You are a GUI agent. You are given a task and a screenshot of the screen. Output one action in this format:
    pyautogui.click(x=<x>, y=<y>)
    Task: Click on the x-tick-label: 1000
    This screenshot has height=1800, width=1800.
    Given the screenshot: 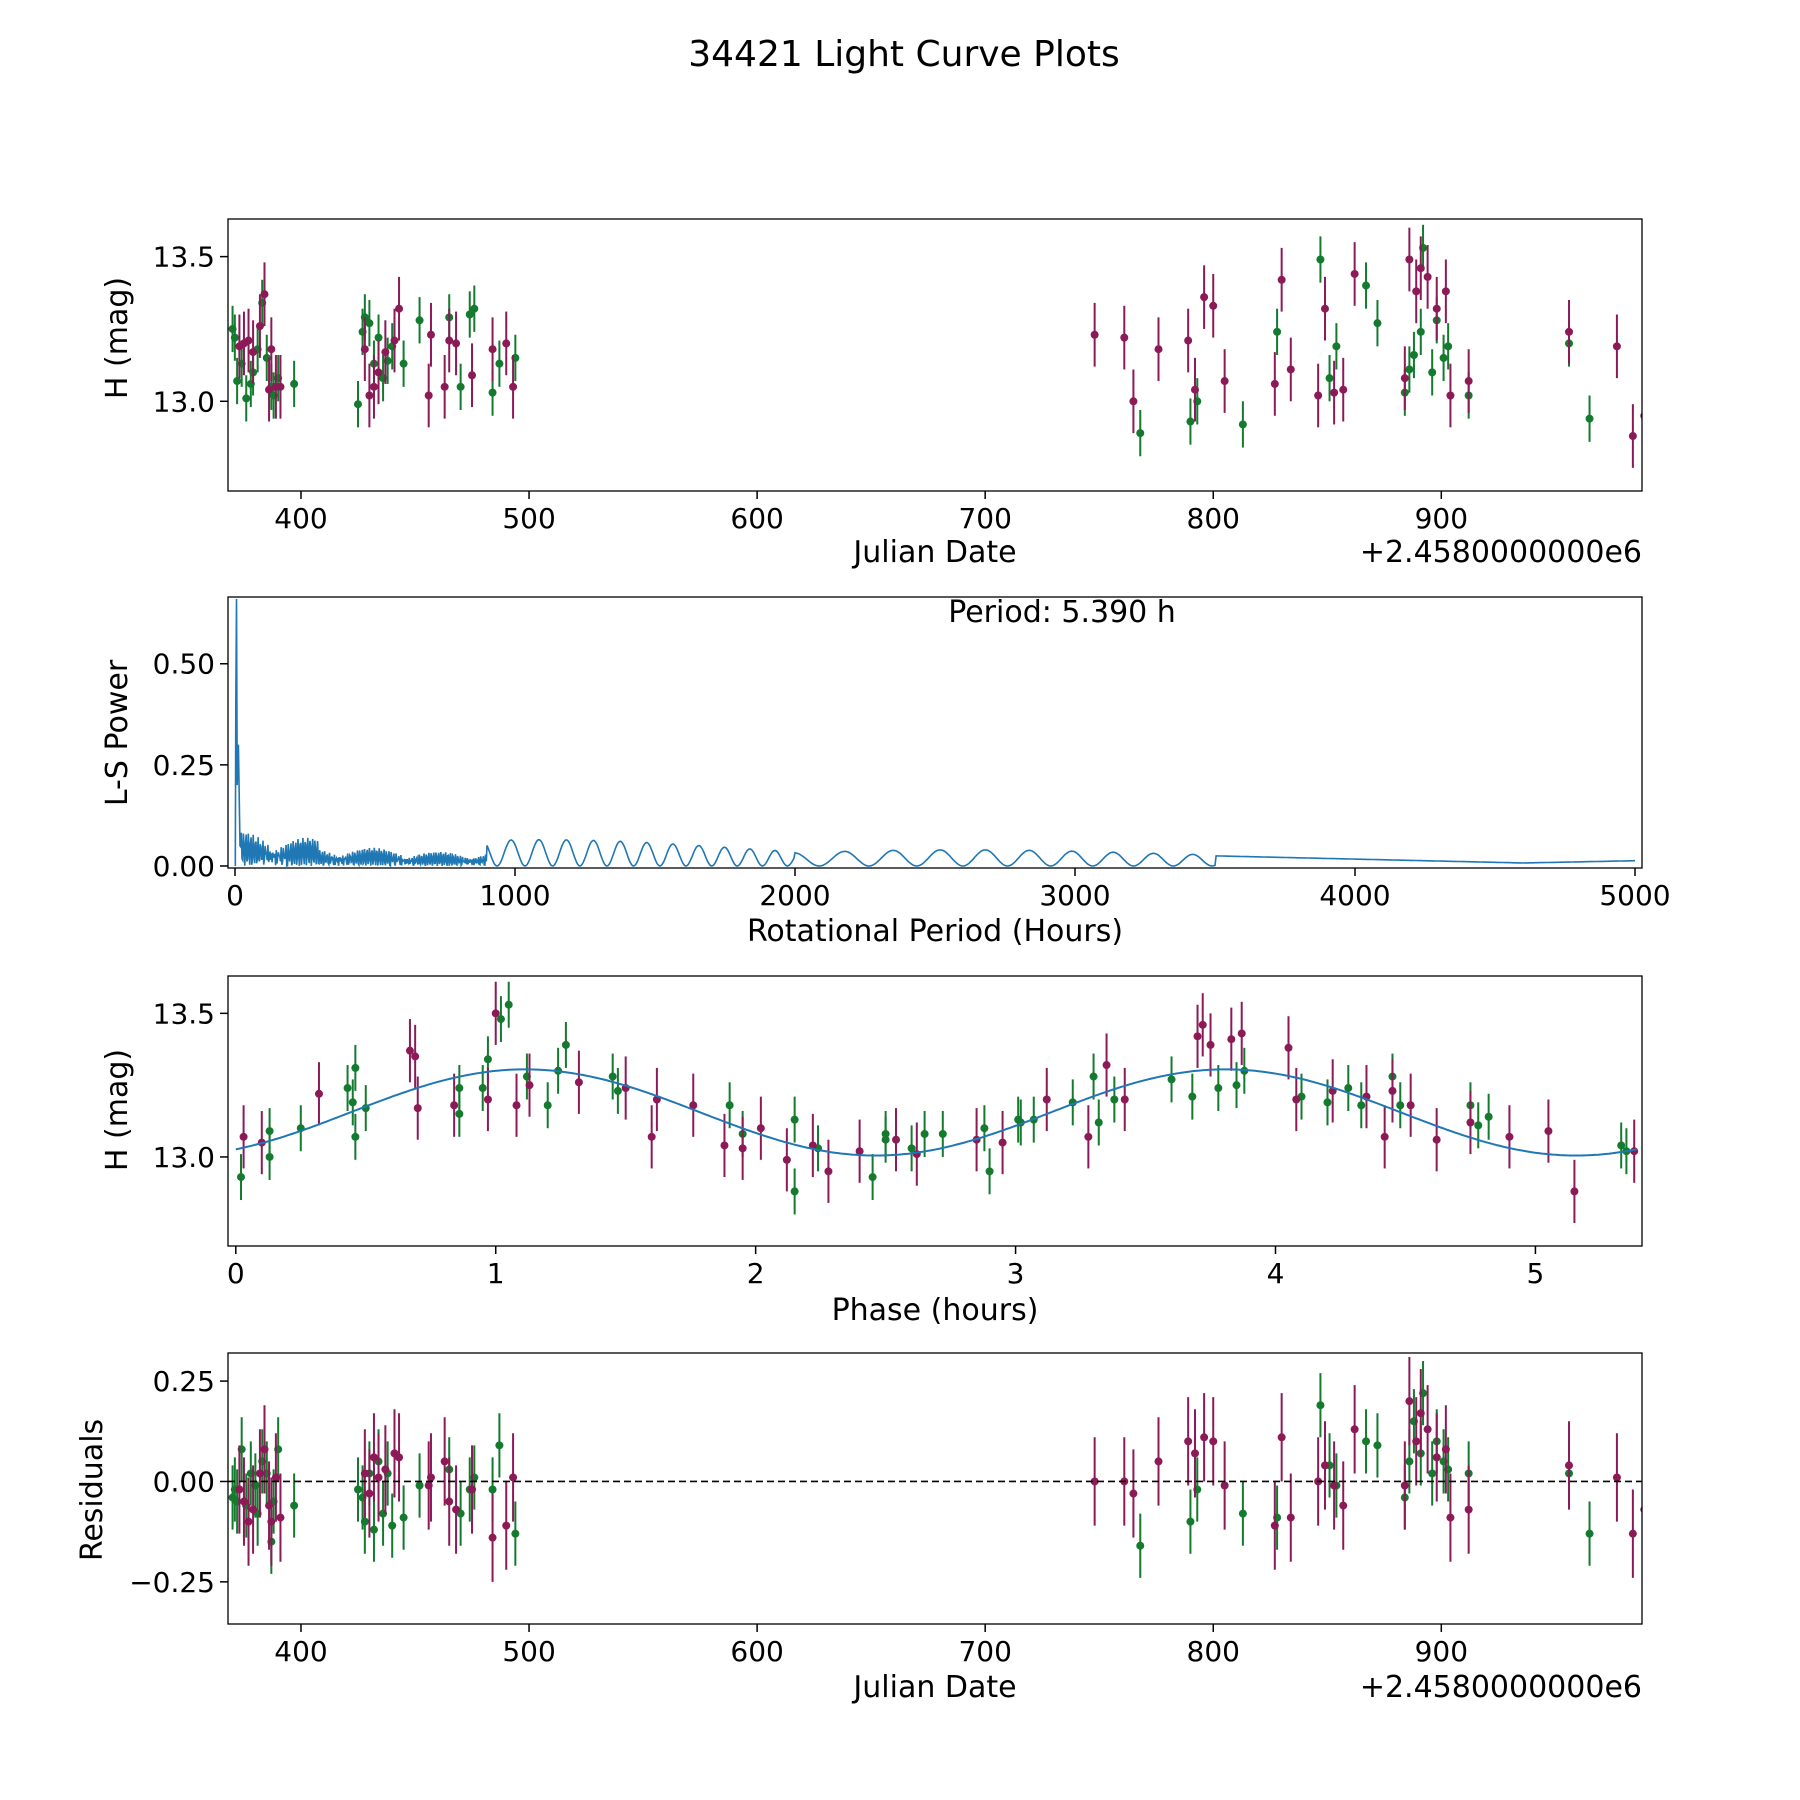 What is the action you would take?
    pyautogui.click(x=514, y=895)
    